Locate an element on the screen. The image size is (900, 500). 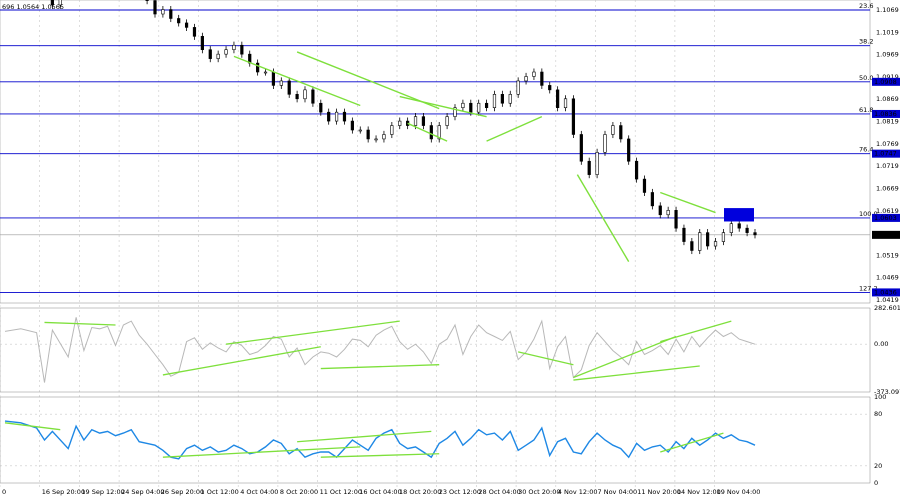
price-tick-label: 1.0419 is located at coordinates (887, 300).